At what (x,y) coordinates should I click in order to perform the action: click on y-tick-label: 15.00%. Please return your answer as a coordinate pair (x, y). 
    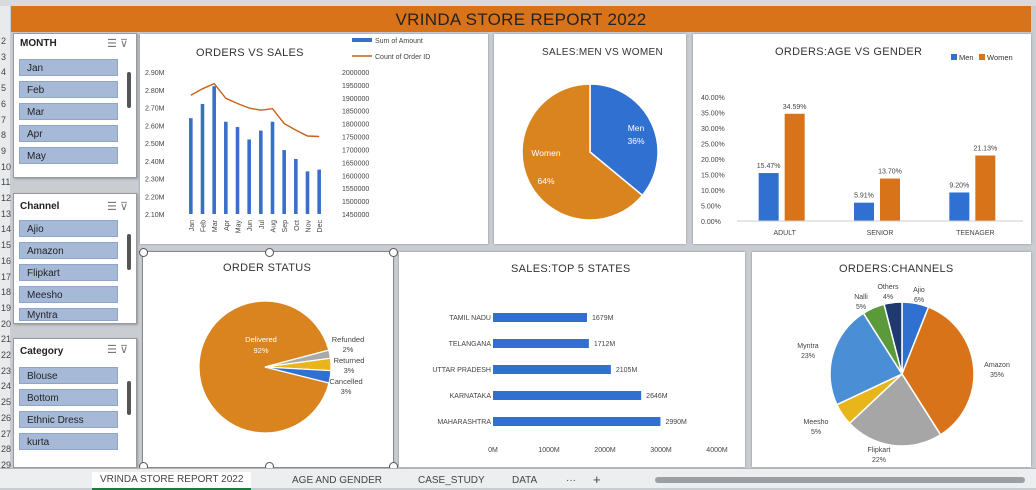
    Looking at the image, I should click on (713, 176).